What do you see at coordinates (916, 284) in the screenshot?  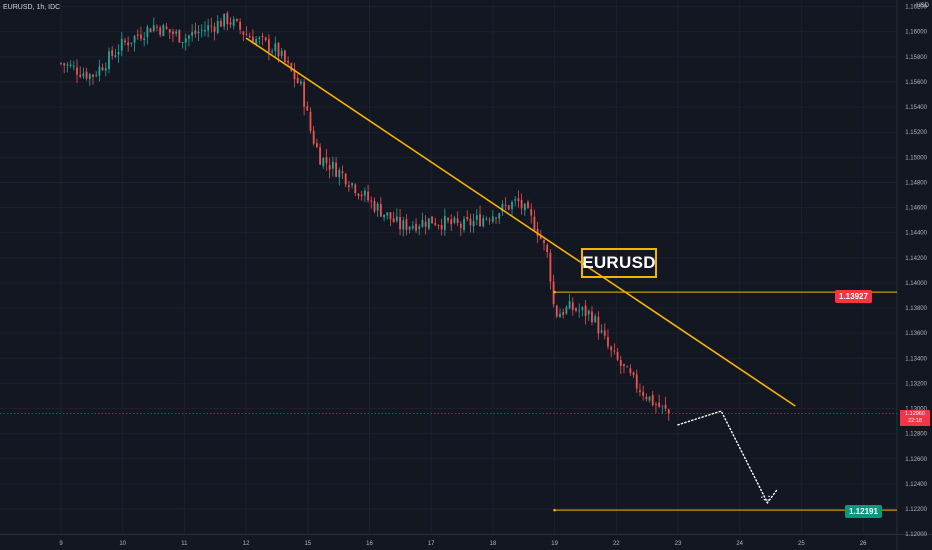 I see `y-tick-label: 1.14000` at bounding box center [916, 284].